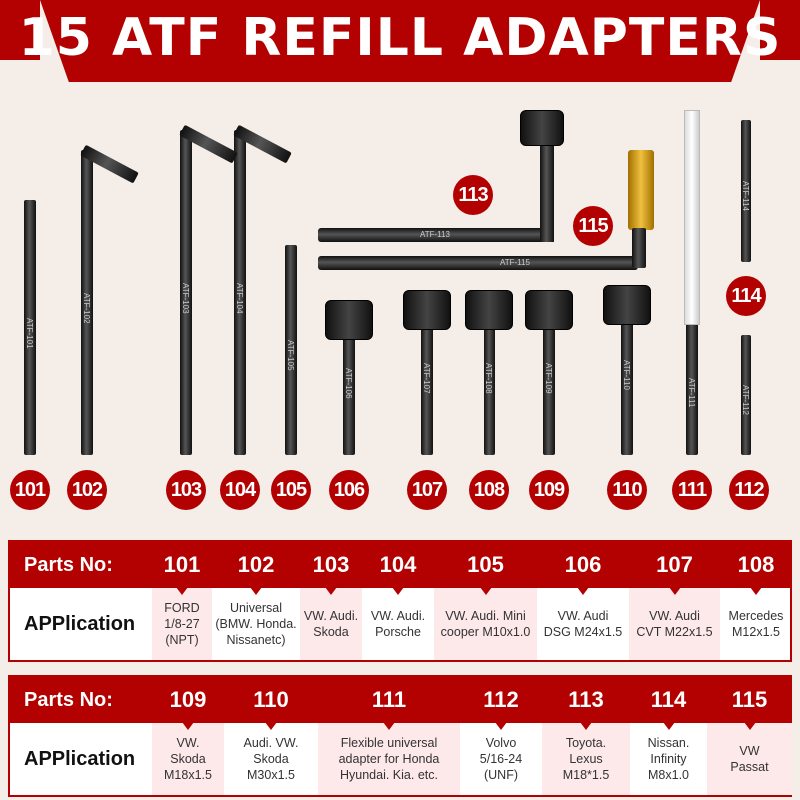 This screenshot has width=800, height=800. What do you see at coordinates (780, 30) in the screenshot?
I see `banner-right` at bounding box center [780, 30].